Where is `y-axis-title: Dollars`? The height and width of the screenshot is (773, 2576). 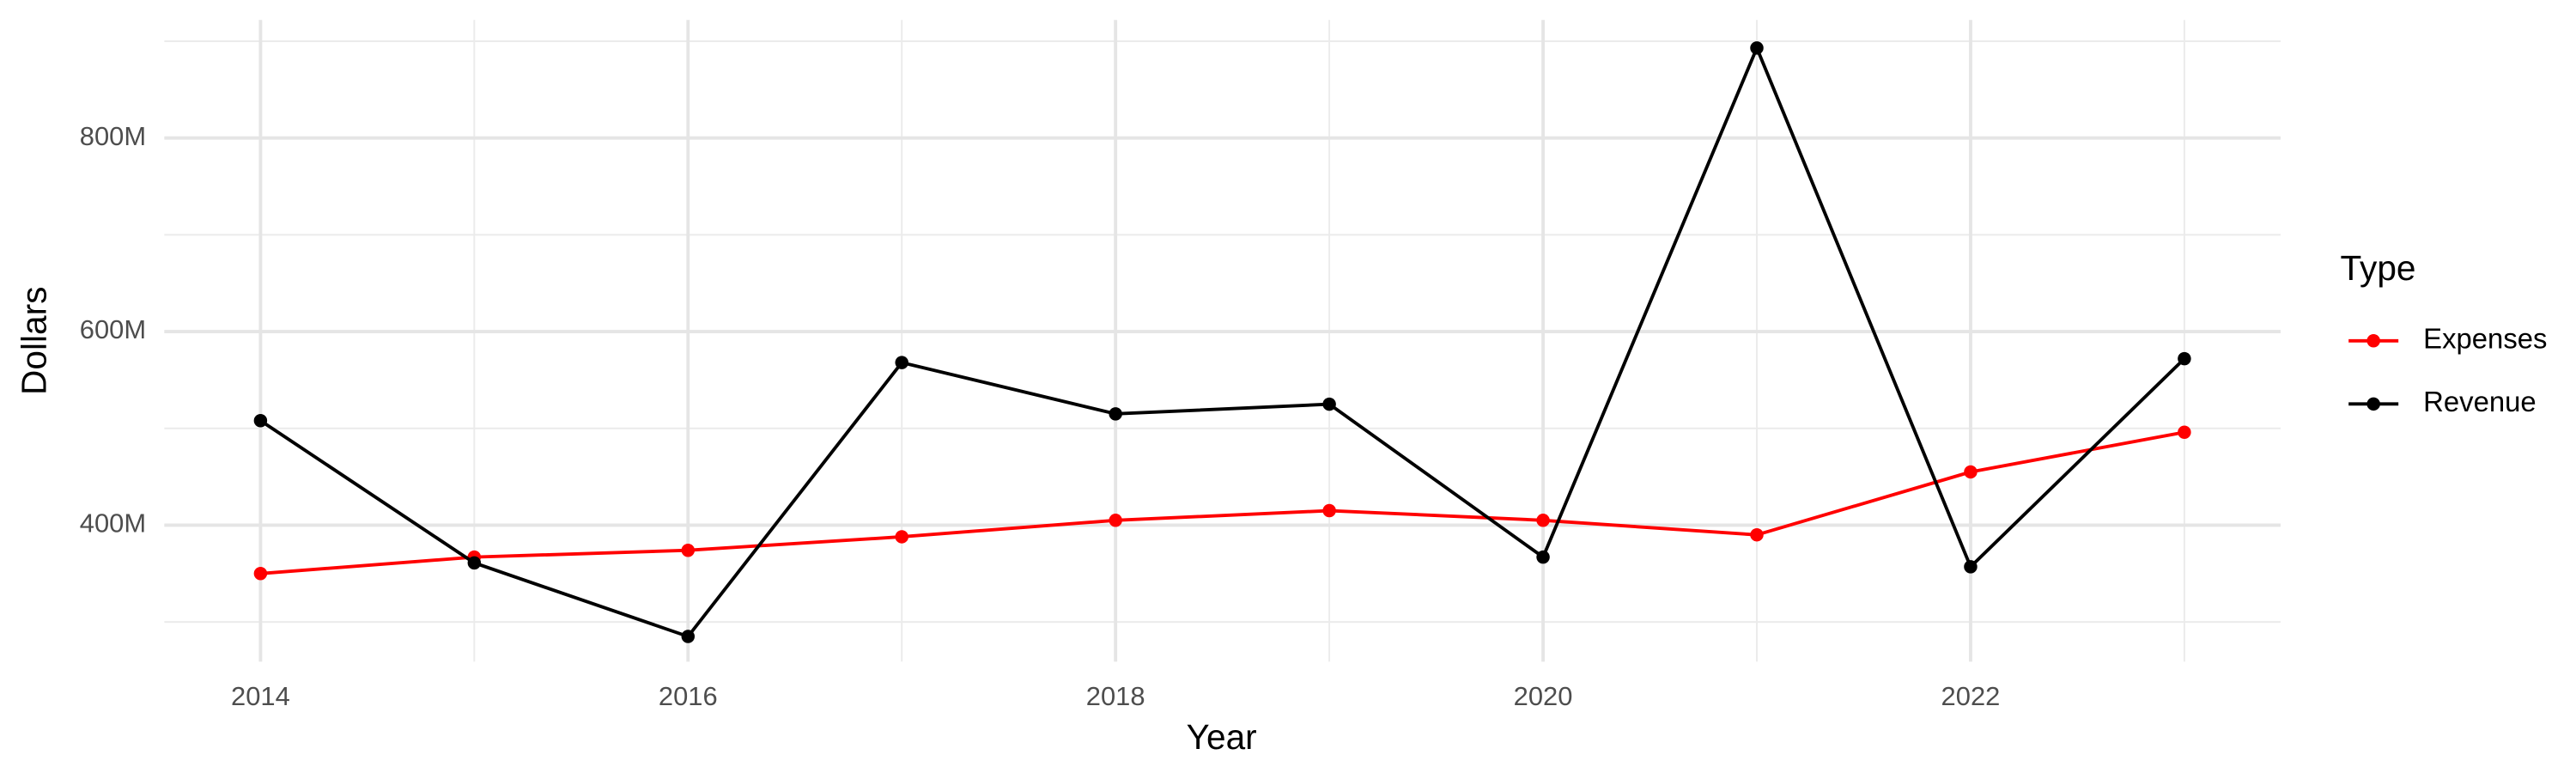 y-axis-title: Dollars is located at coordinates (33, 341).